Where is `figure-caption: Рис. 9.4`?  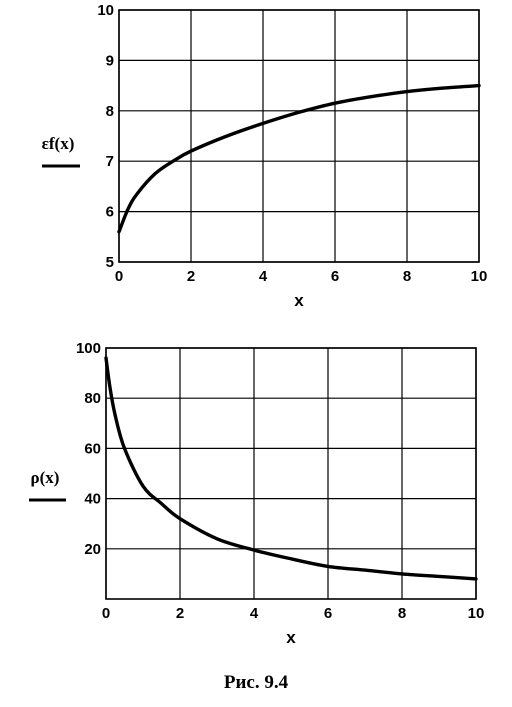 figure-caption: Рис. 9.4 is located at coordinates (256, 682).